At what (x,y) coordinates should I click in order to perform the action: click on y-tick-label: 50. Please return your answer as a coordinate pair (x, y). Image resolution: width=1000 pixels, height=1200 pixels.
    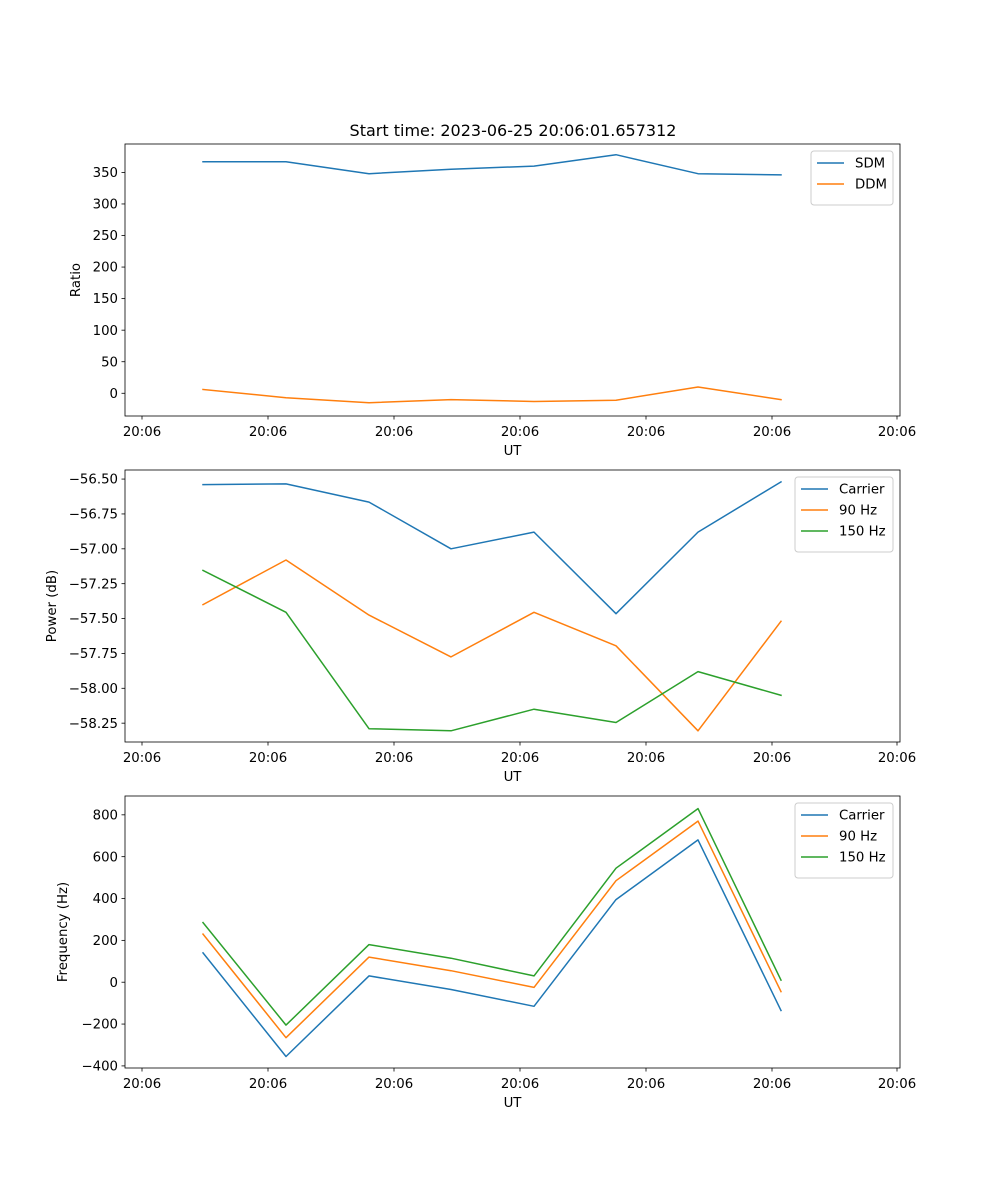
    Looking at the image, I should click on (109, 362).